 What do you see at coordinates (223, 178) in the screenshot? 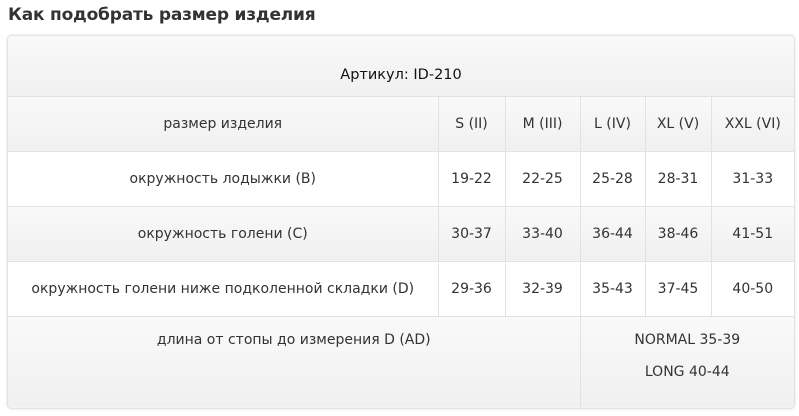
I see `row-label: окружность лодыжки (B)` at bounding box center [223, 178].